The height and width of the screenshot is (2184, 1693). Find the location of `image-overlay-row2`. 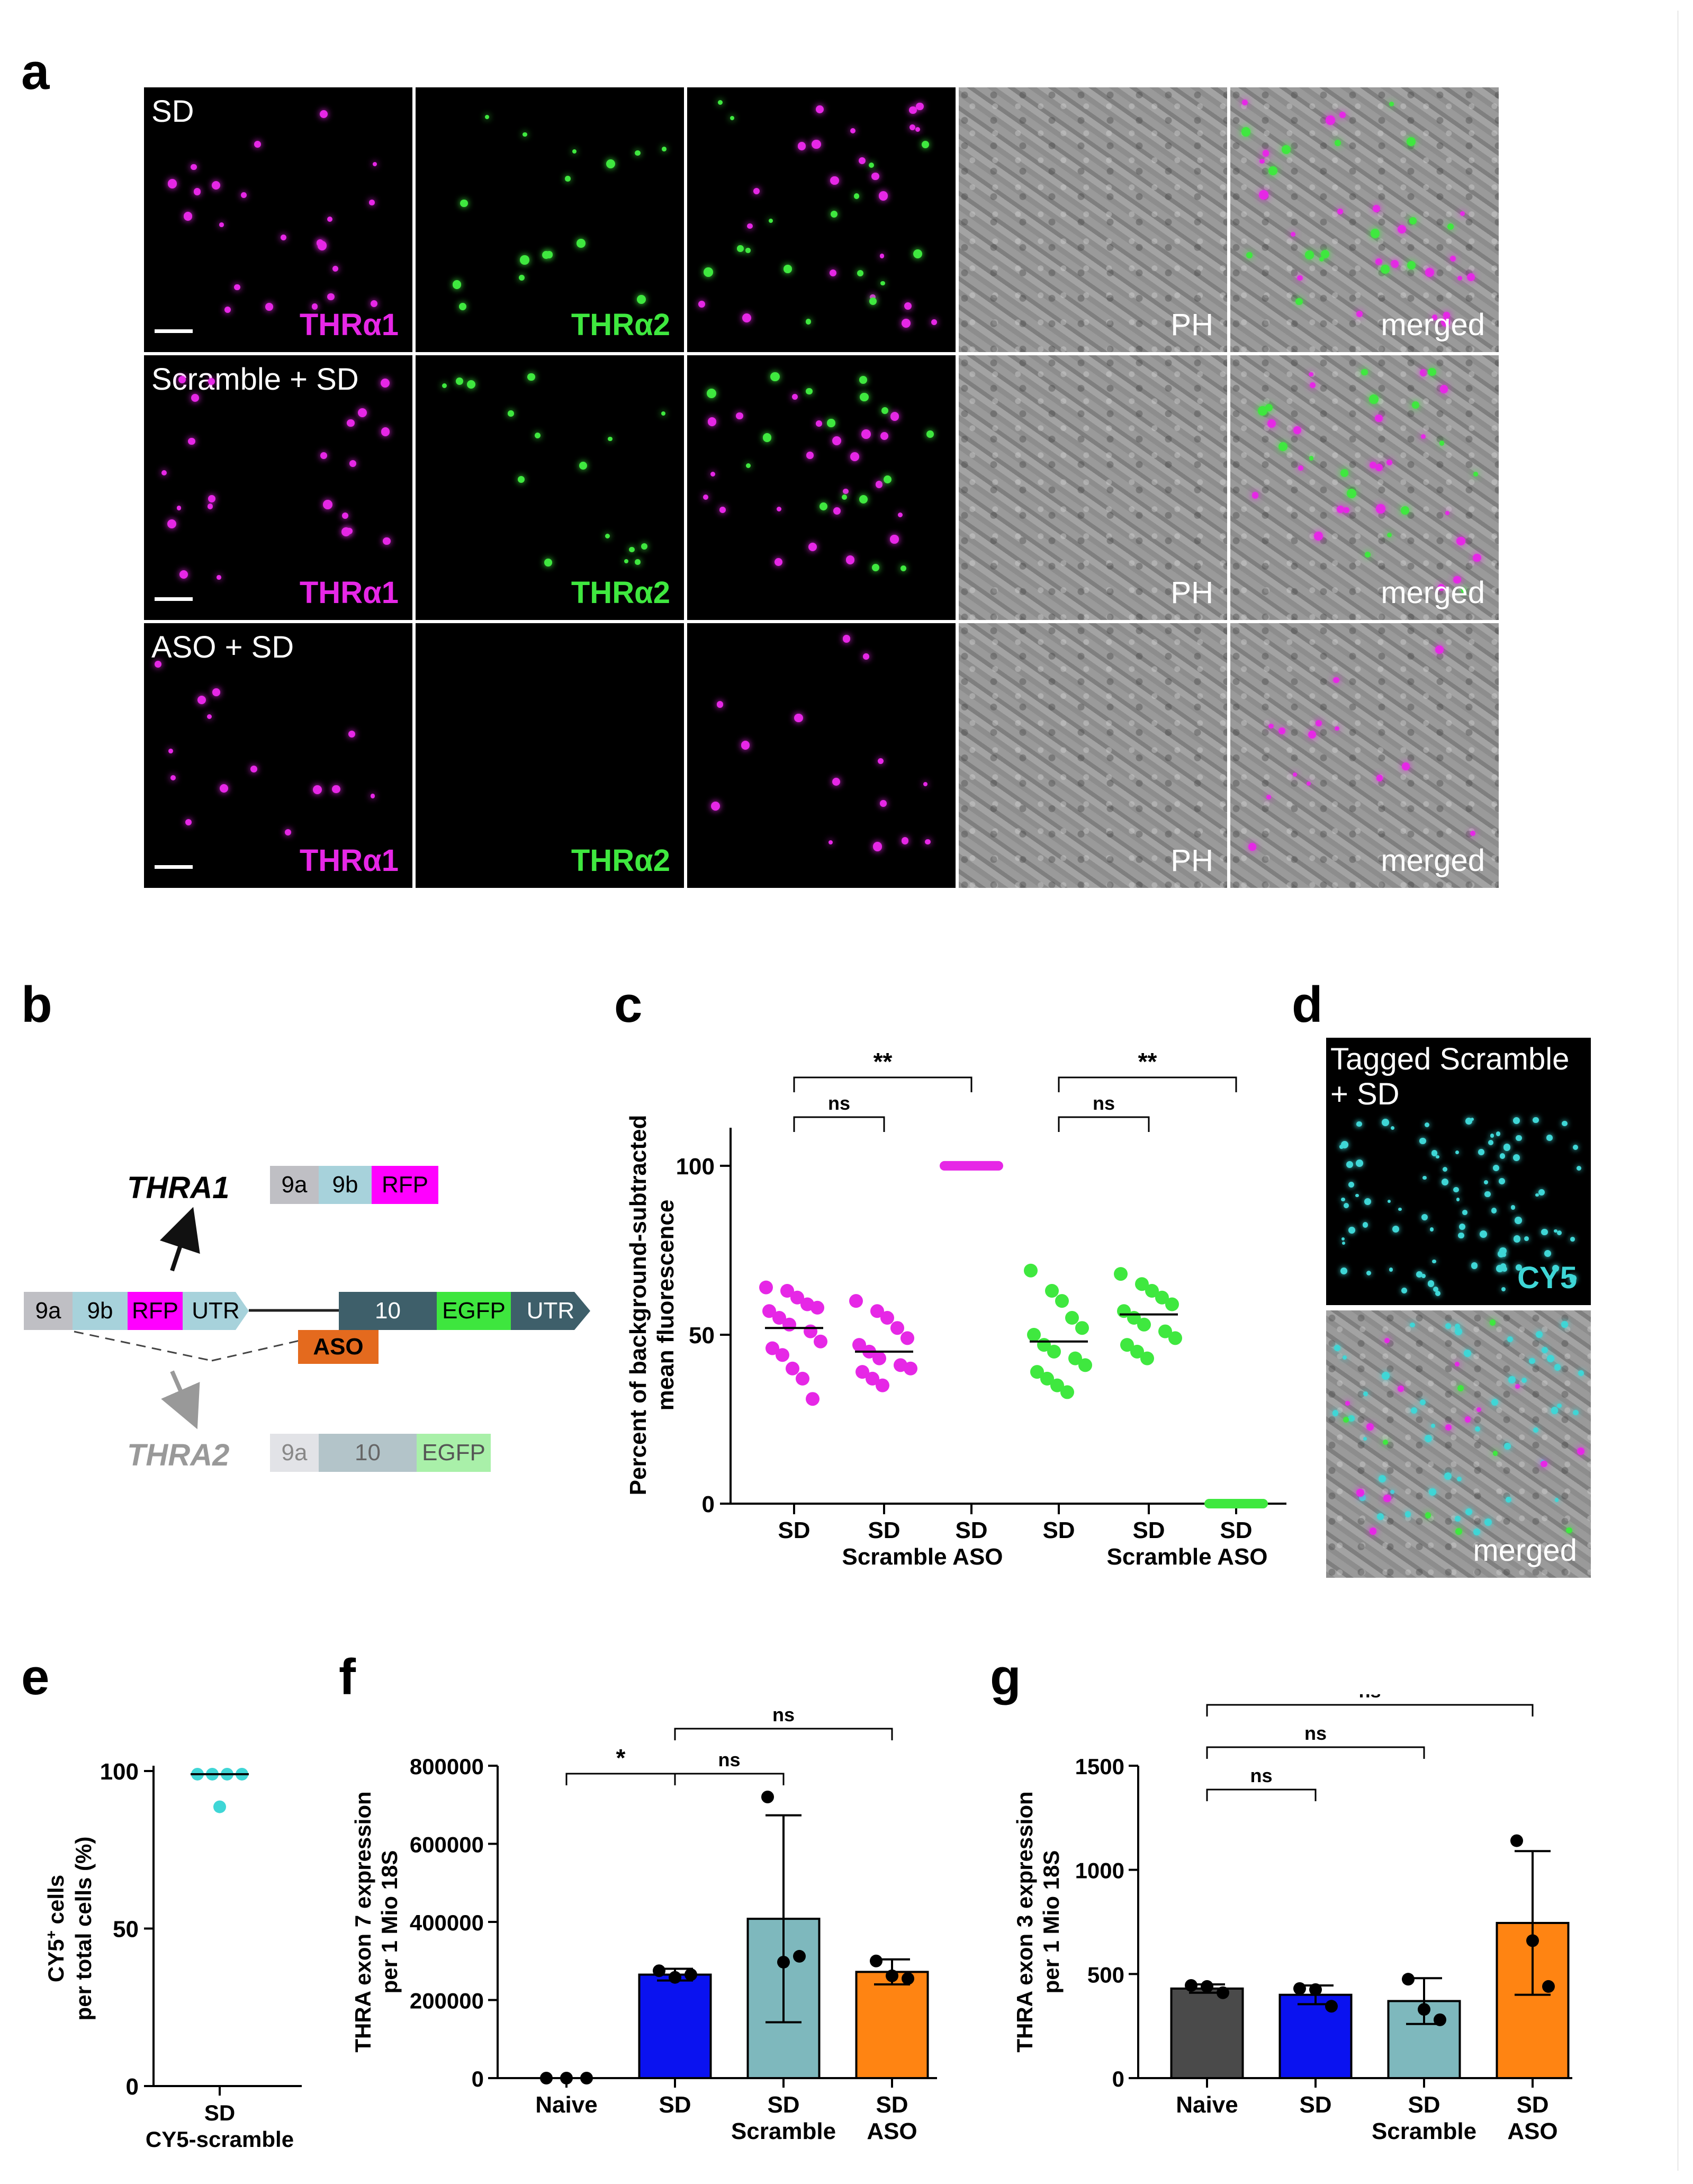

image-overlay-row2 is located at coordinates (821, 487).